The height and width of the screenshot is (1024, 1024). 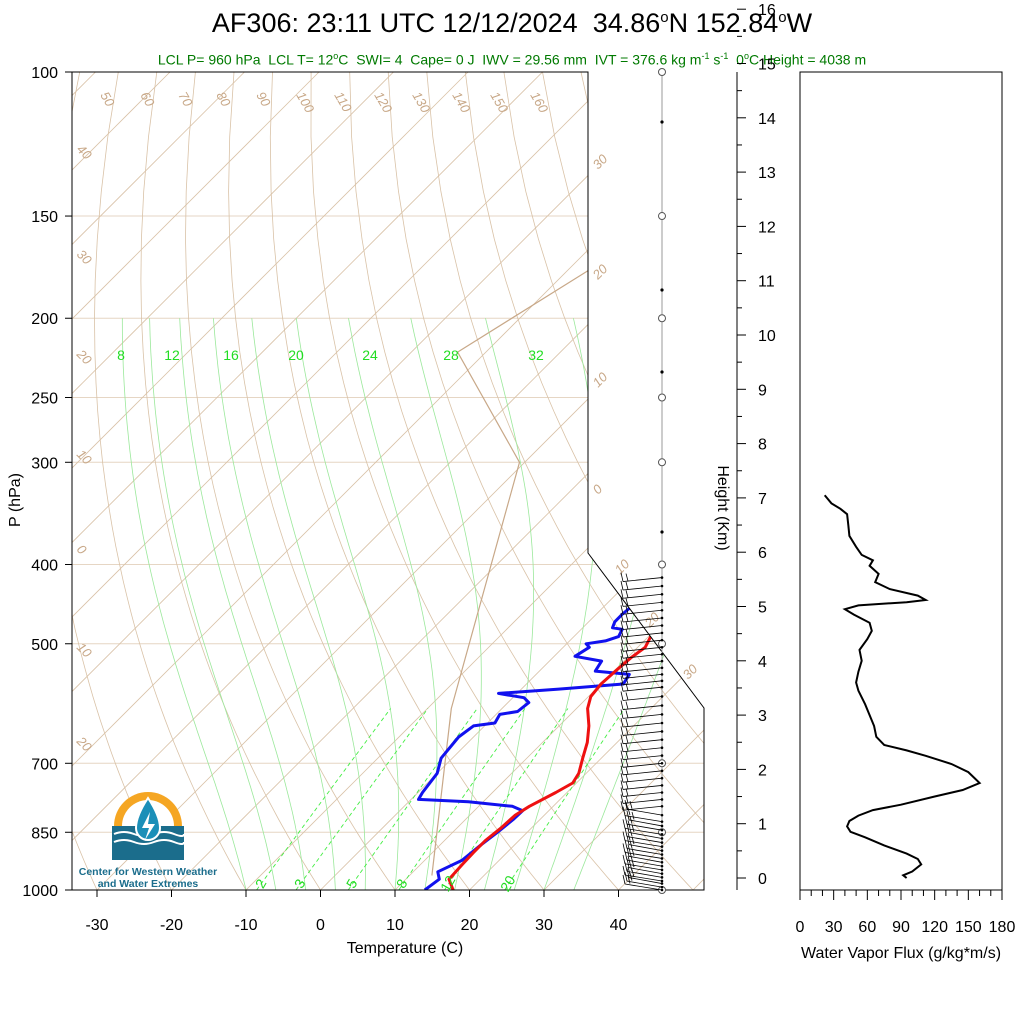 What do you see at coordinates (148, 872) in the screenshot?
I see `logo-line-1: Center for Western Weather` at bounding box center [148, 872].